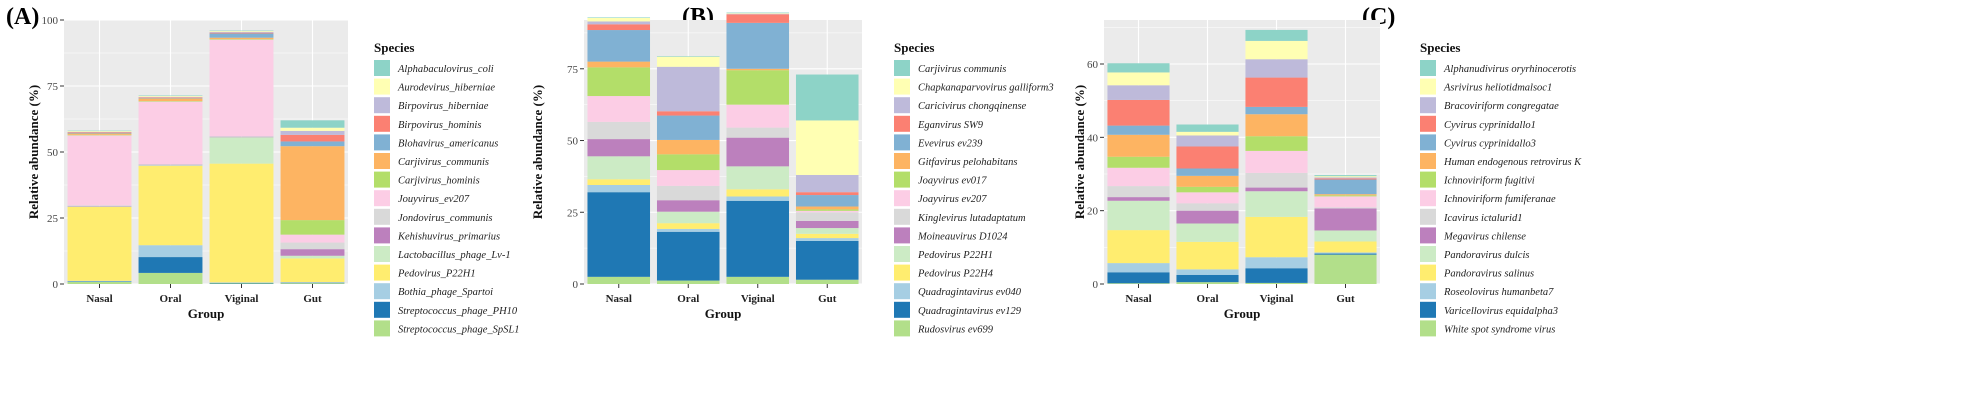 The height and width of the screenshot is (408, 1984). Describe the element at coordinates (1499, 199) in the screenshot. I see `legend-label: Ichnoviriform fumiferanae` at that location.